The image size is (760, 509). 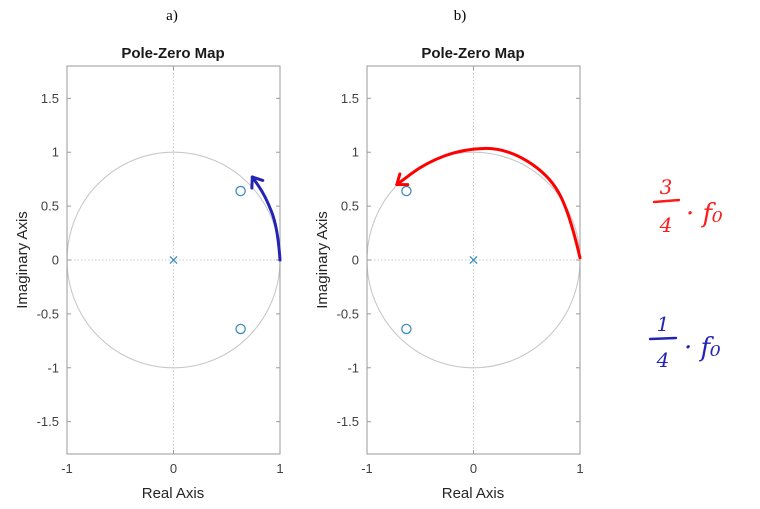 I want to click on note-three-quarter-f0: 3 4 · f₀, so click(x=687, y=206).